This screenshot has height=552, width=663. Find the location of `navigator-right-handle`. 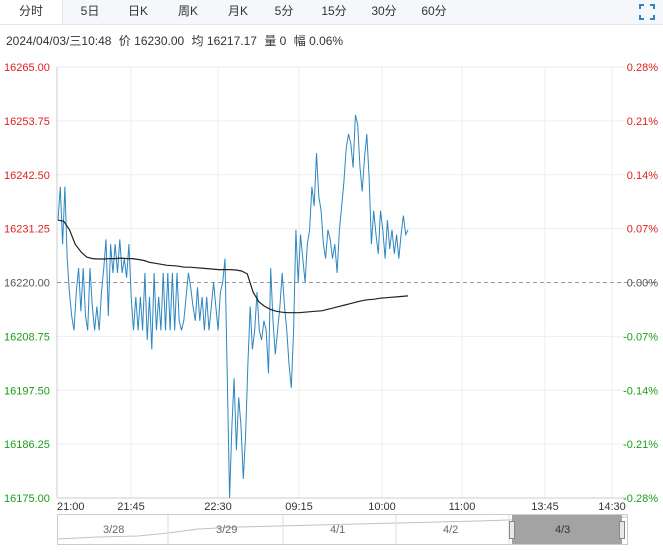

navigator-right-handle is located at coordinates (622, 530).